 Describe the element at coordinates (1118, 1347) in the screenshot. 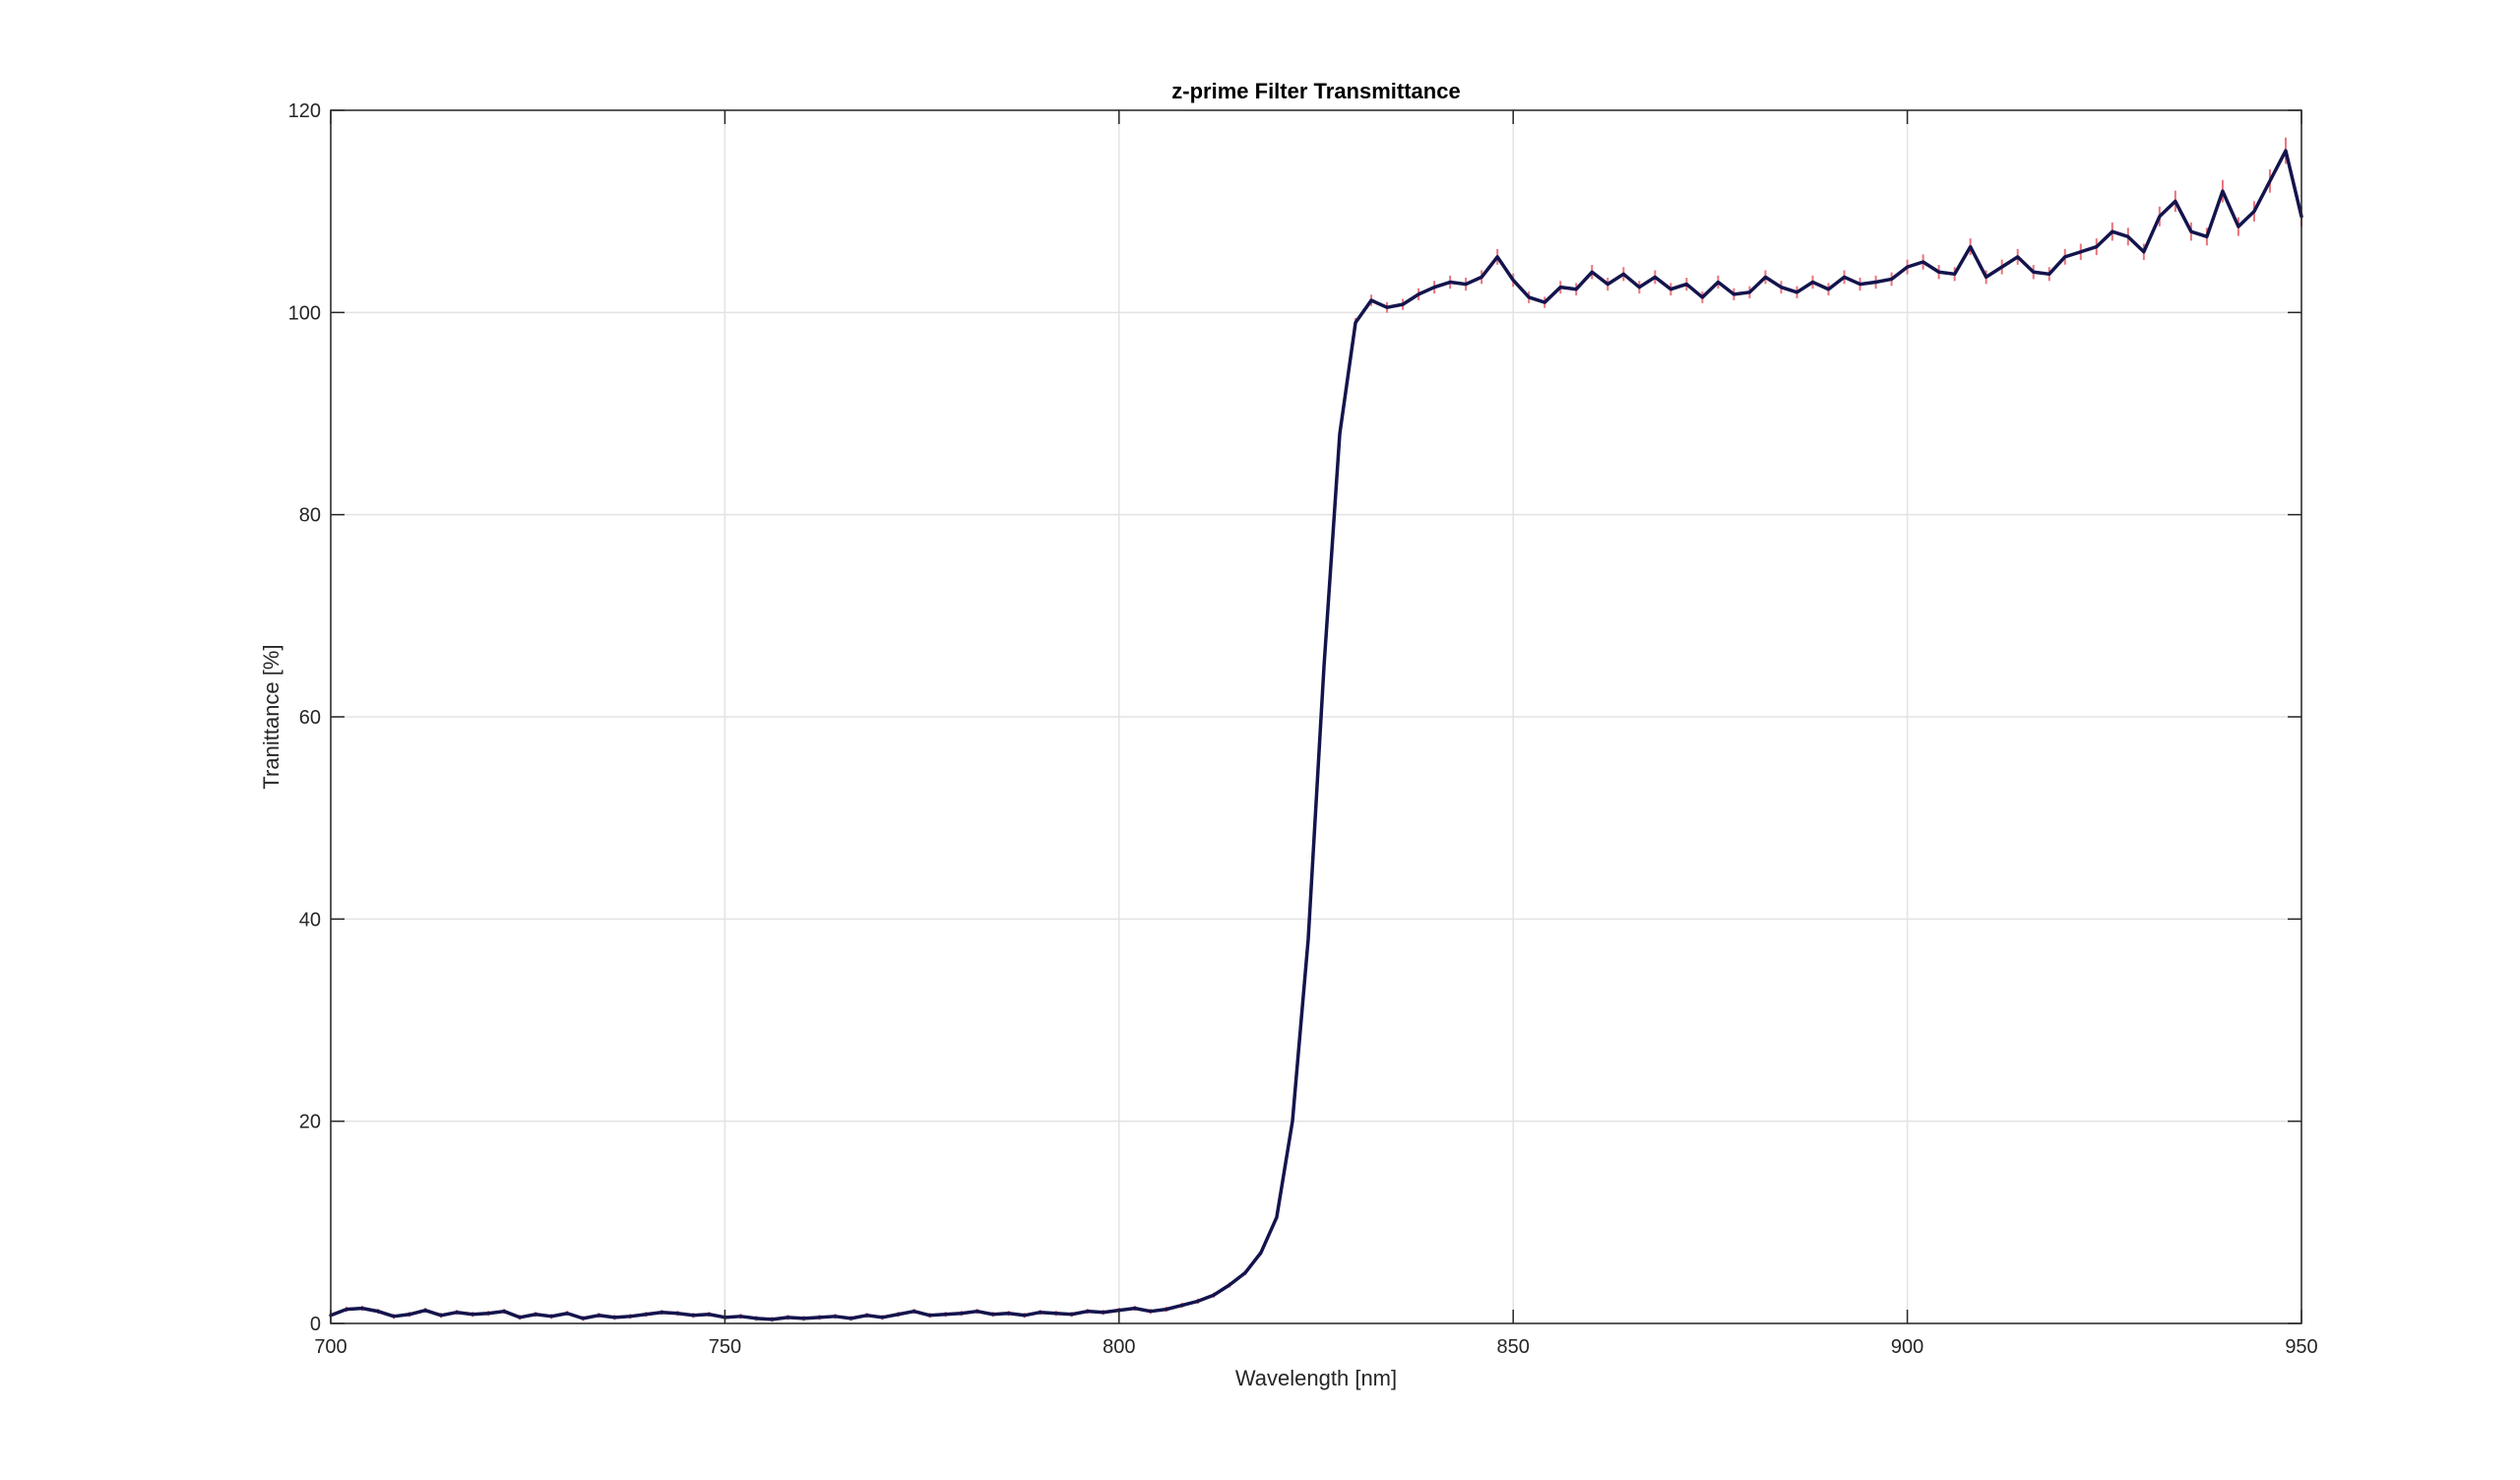

I see `x-tick-label: 800` at that location.